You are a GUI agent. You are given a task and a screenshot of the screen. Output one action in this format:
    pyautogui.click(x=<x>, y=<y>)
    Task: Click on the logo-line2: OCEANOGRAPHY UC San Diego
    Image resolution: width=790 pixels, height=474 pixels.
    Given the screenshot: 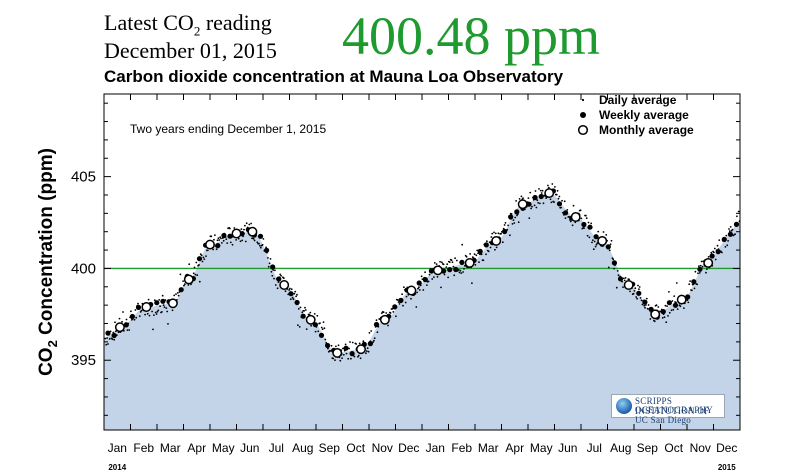 What is the action you would take?
    pyautogui.click(x=674, y=415)
    